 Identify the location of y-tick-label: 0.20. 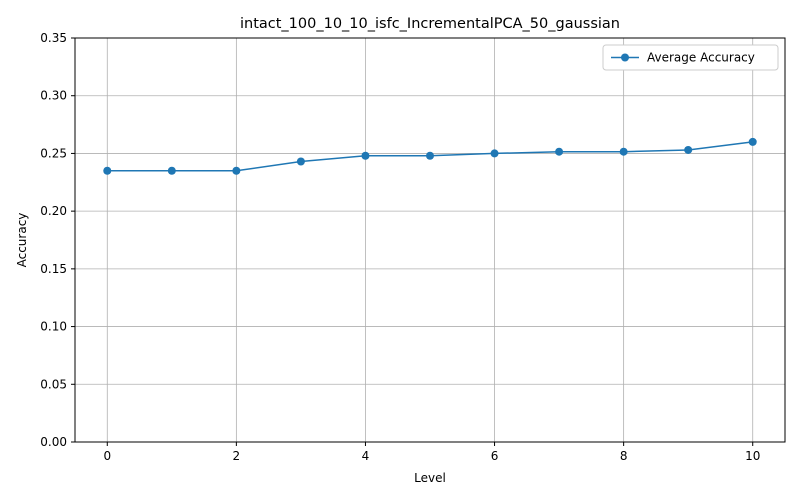
(53, 211).